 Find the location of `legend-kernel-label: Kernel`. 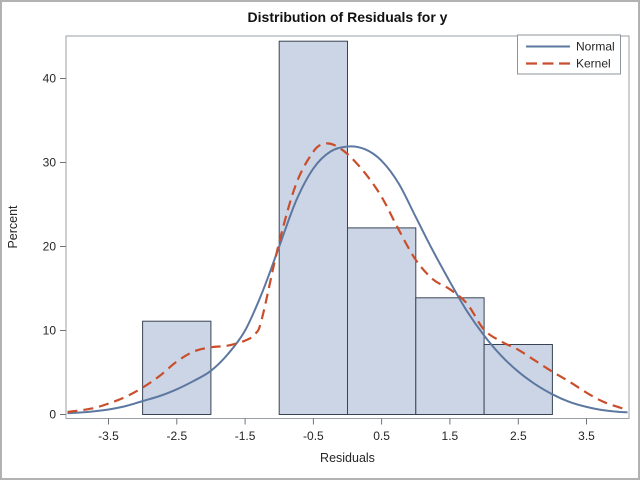

legend-kernel-label: Kernel is located at coordinates (593, 64).